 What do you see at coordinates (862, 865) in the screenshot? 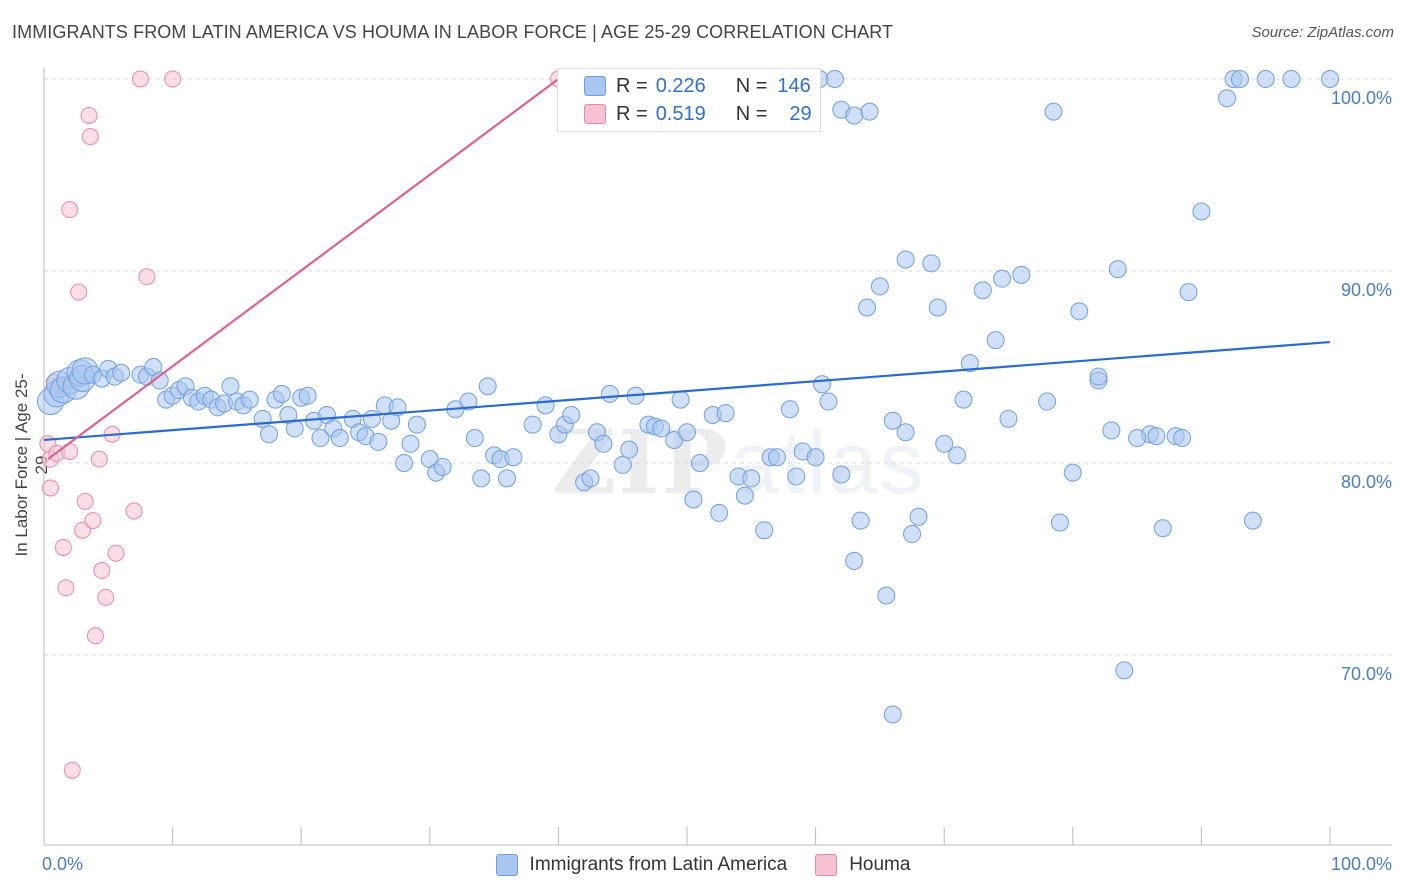
I see `legend-item-houma: Houma` at bounding box center [862, 865].